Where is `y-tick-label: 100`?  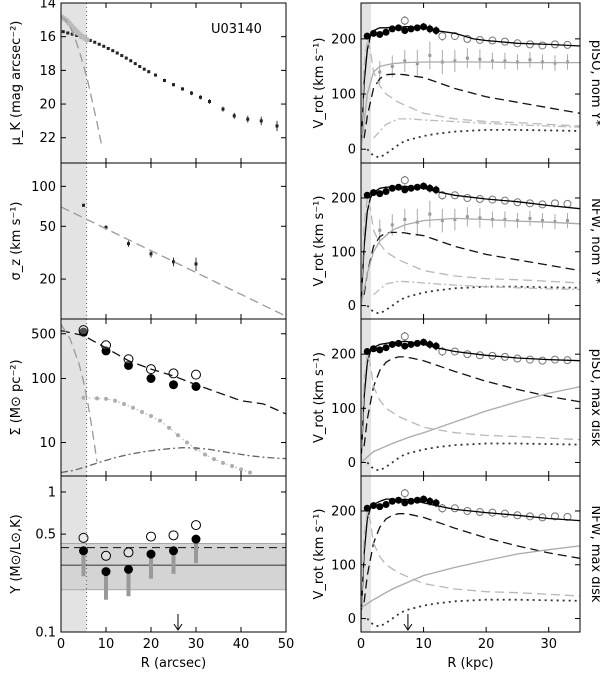 y-tick-label: 100 is located at coordinates (343, 252).